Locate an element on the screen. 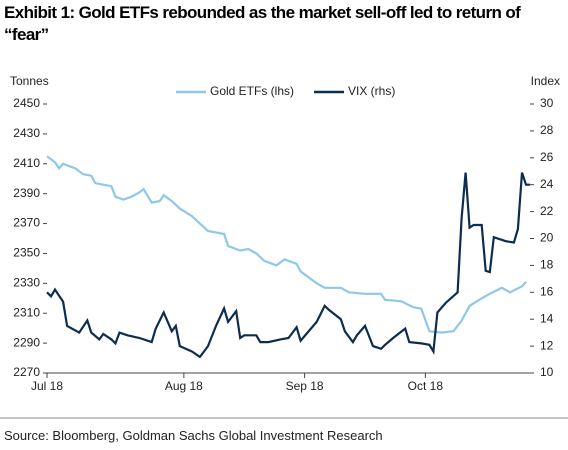  y2-tick-label: 14 is located at coordinates (547, 318).